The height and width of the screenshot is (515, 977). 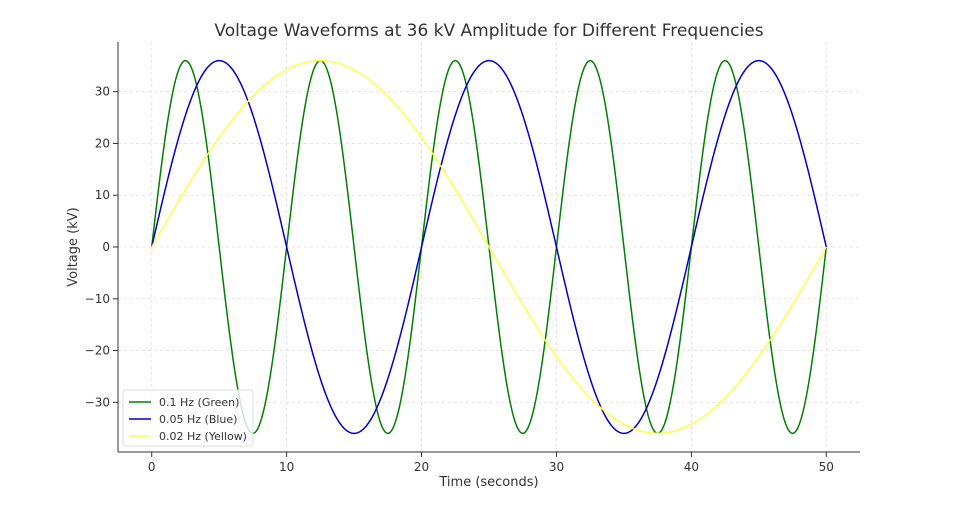 I want to click on y-tick-label: 0, so click(x=106, y=247).